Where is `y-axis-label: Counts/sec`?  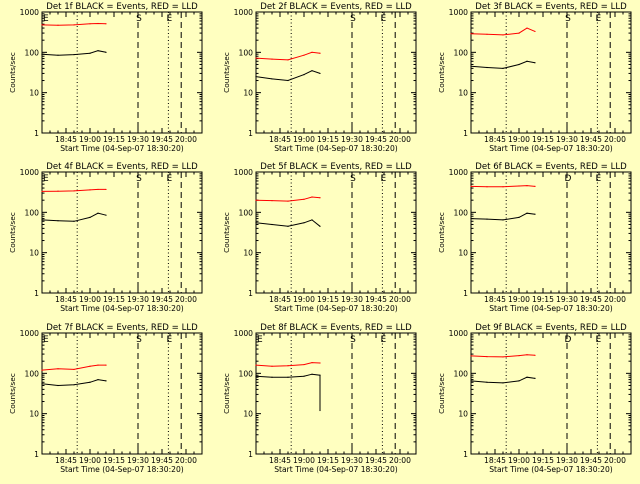
y-axis-label: Counts/sec is located at coordinates (12, 232).